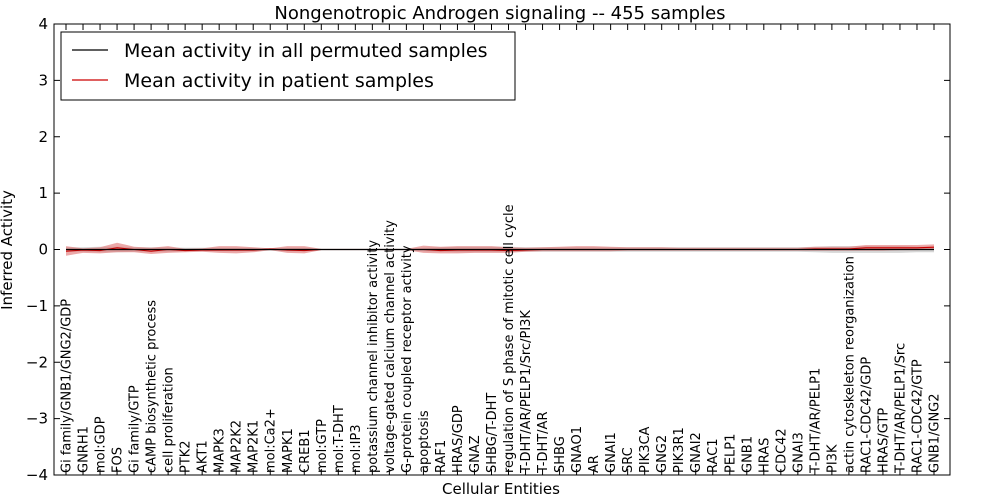 This screenshot has width=1000, height=500. What do you see at coordinates (798, 452) in the screenshot?
I see `xtick-label: GNAI3` at bounding box center [798, 452].